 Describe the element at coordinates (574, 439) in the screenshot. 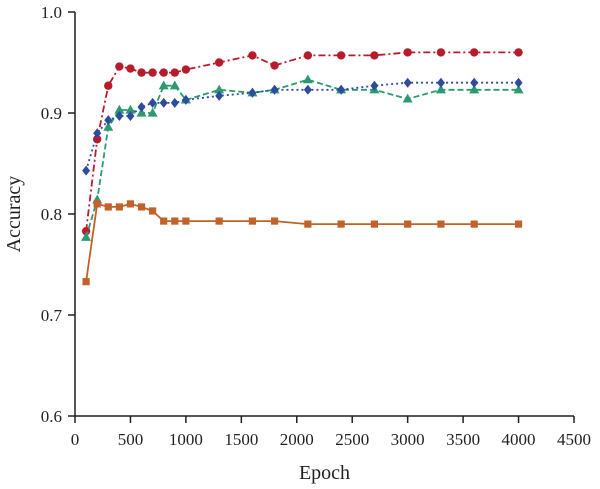

I see `x-tick-label: 4500` at that location.